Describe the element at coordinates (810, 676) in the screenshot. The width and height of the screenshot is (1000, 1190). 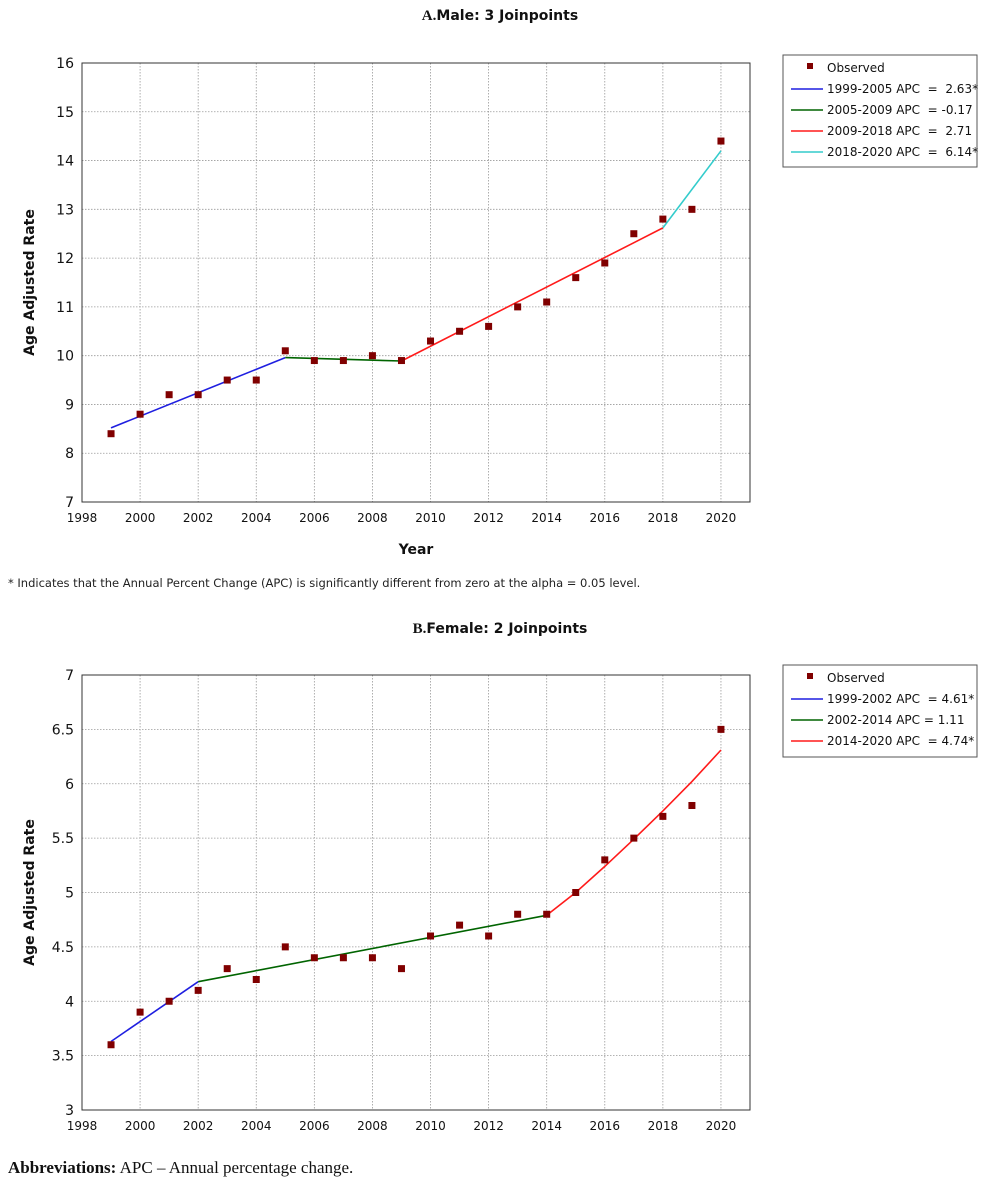
I see `chart-b-legend-marker-observed` at that location.